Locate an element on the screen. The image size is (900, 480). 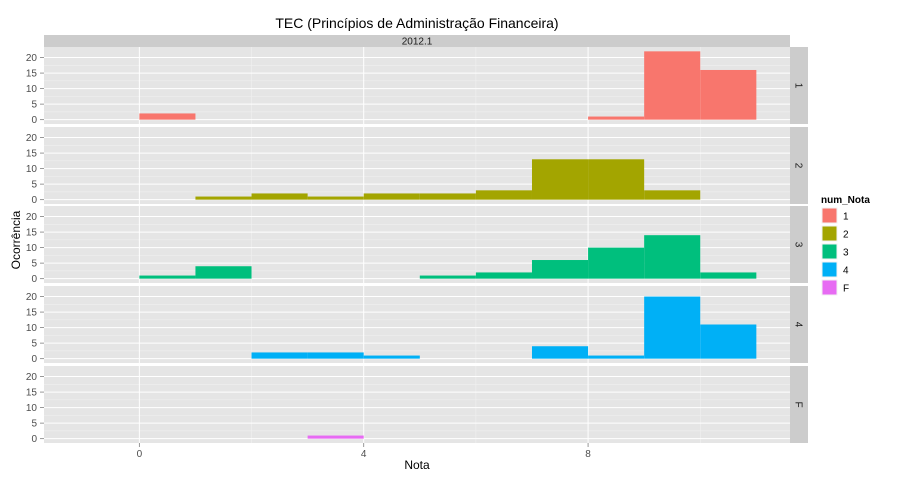
row-strip-label: 3 is located at coordinates (798, 245).